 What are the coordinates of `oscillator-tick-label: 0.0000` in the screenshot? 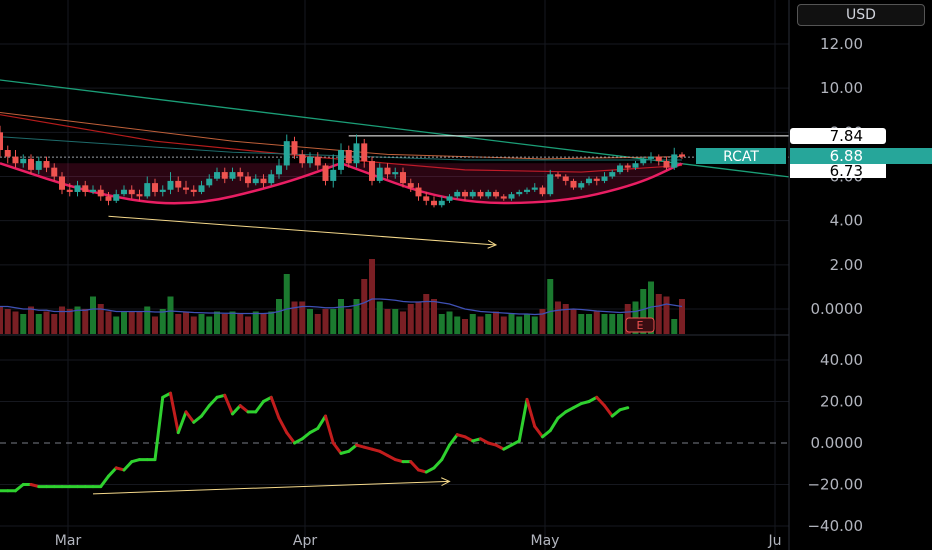 It's located at (837, 443).